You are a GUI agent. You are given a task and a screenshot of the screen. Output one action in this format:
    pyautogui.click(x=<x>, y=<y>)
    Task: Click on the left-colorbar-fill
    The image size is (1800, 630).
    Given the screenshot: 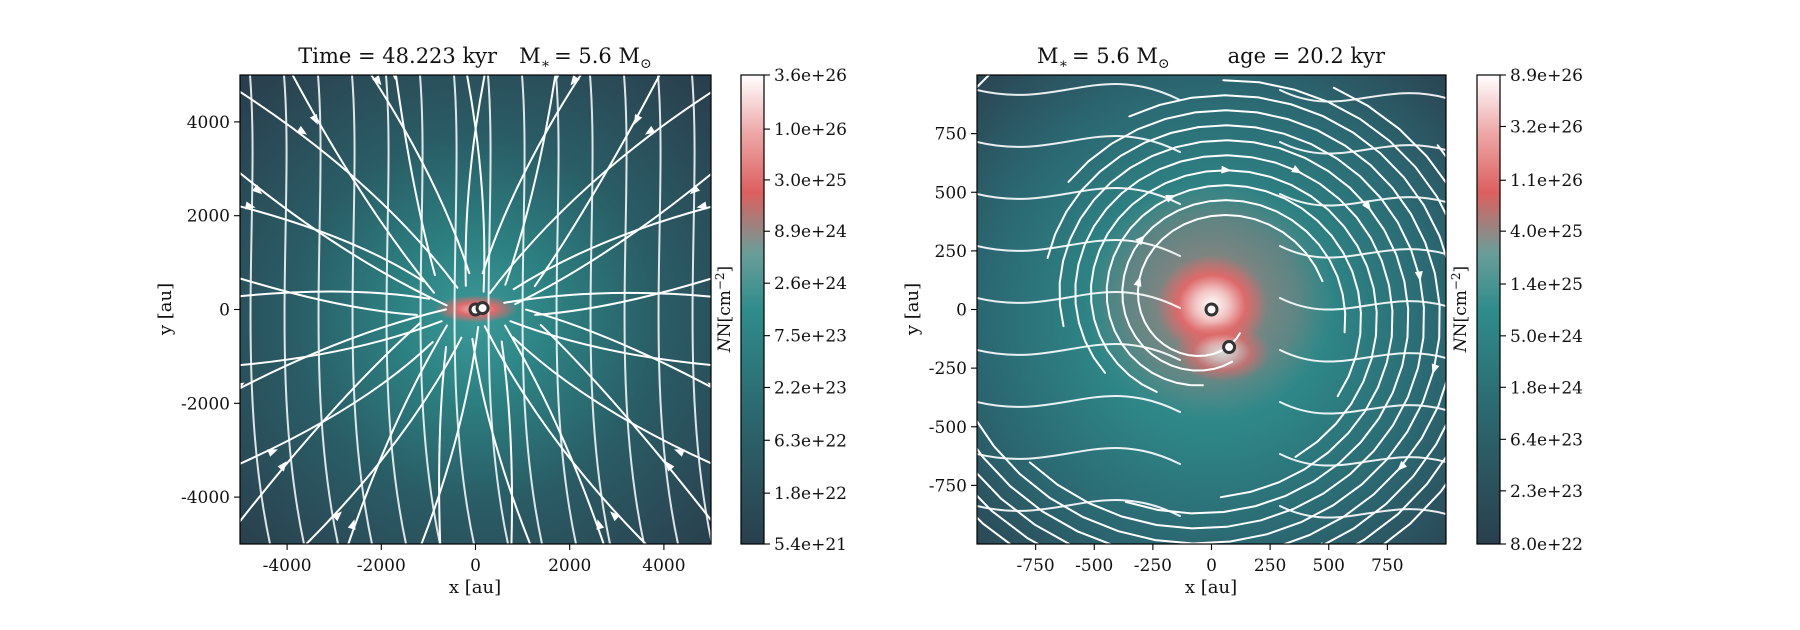 What is the action you would take?
    pyautogui.click(x=752, y=309)
    